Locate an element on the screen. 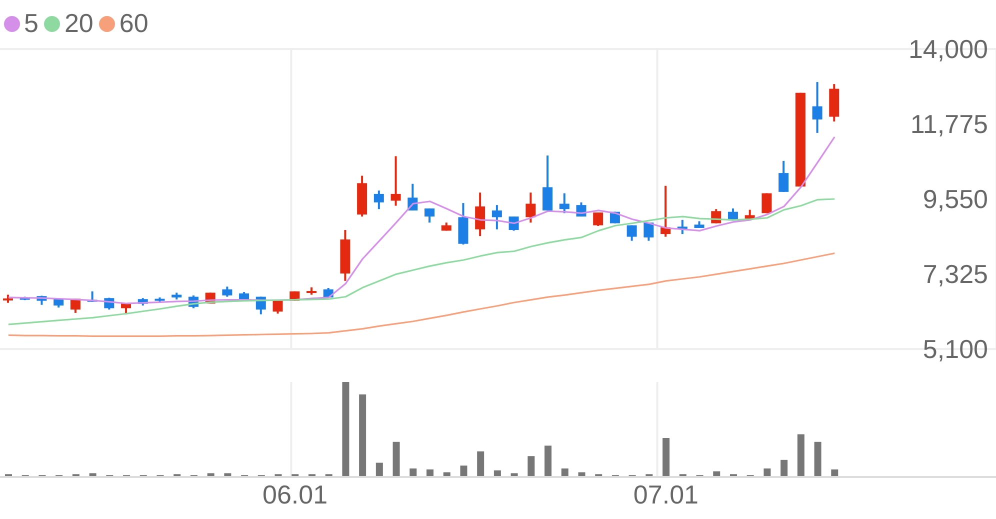 The image size is (996, 519). y-tick-label: 11,775 is located at coordinates (949, 124).